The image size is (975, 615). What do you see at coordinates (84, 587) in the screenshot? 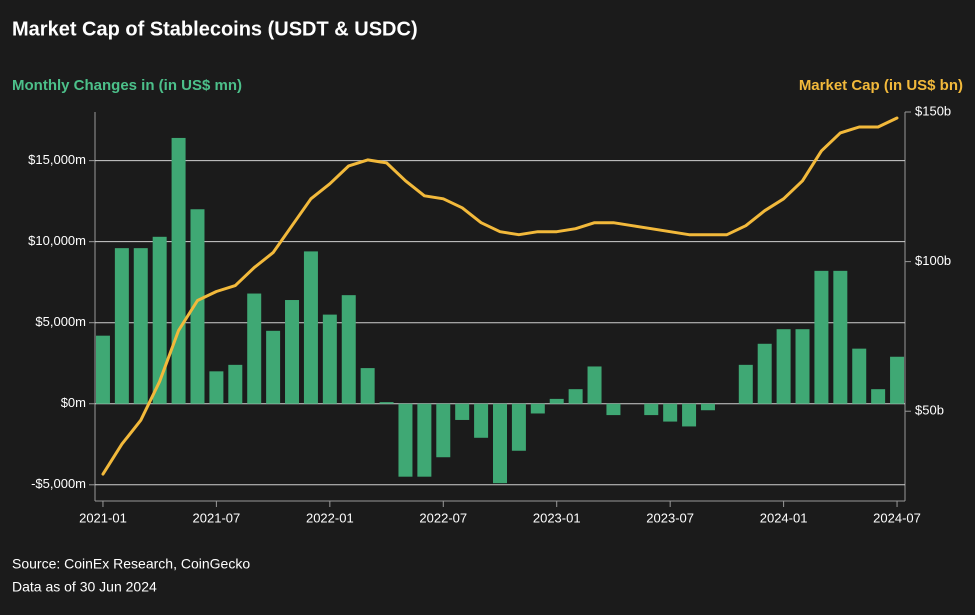
I see `note: Data as of 30 Jun 2024` at bounding box center [84, 587].